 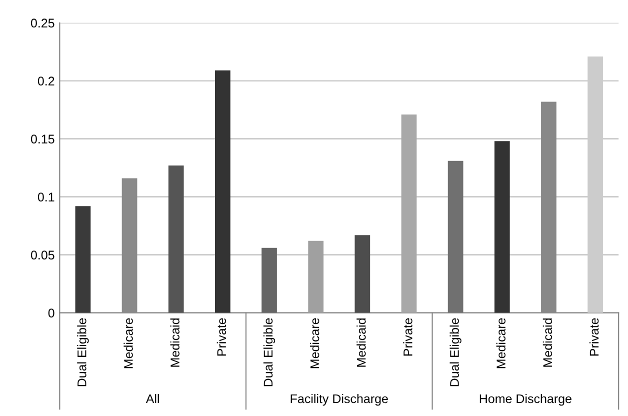 I want to click on text: Home Discharge, so click(x=526, y=400).